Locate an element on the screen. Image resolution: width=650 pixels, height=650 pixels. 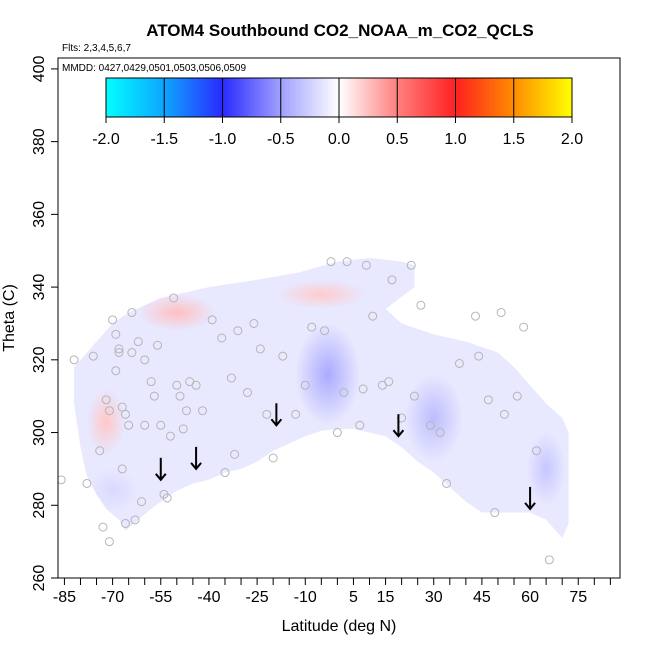
x-tick-label: 45 is located at coordinates (482, 597).